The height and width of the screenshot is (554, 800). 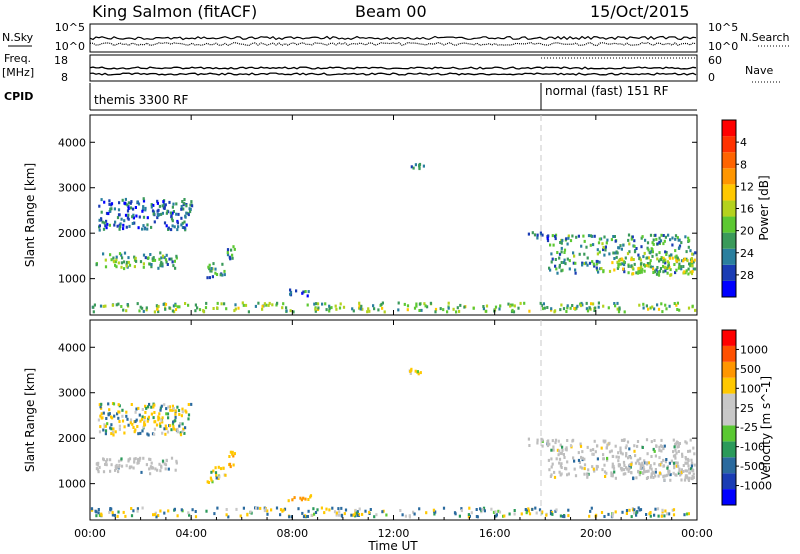 What do you see at coordinates (393, 38) in the screenshot?
I see `nsky-panel-frame` at bounding box center [393, 38].